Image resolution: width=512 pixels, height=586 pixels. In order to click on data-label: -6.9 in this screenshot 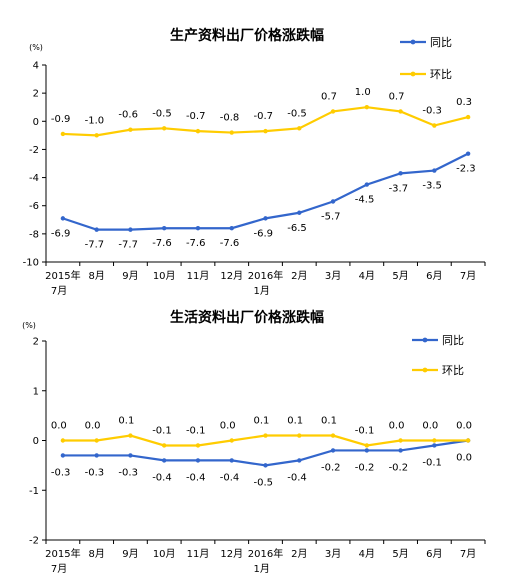, I will do `click(264, 233)`.